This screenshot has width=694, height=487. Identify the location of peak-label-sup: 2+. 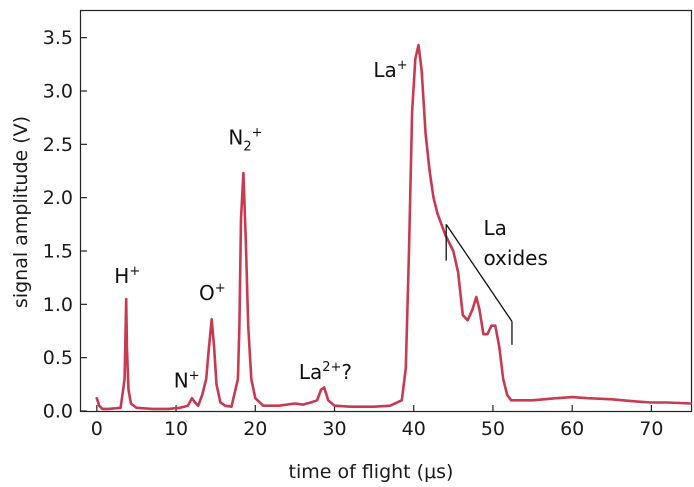
(331, 367).